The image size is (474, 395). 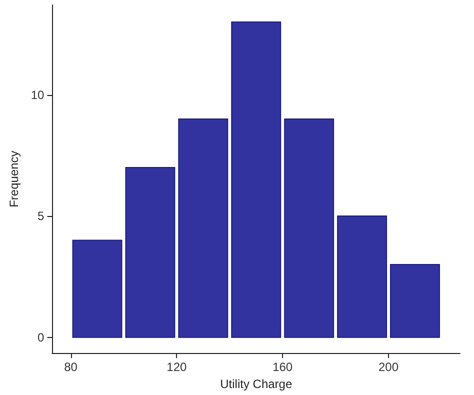 What do you see at coordinates (41, 216) in the screenshot?
I see `y-tick-label: 5` at bounding box center [41, 216].